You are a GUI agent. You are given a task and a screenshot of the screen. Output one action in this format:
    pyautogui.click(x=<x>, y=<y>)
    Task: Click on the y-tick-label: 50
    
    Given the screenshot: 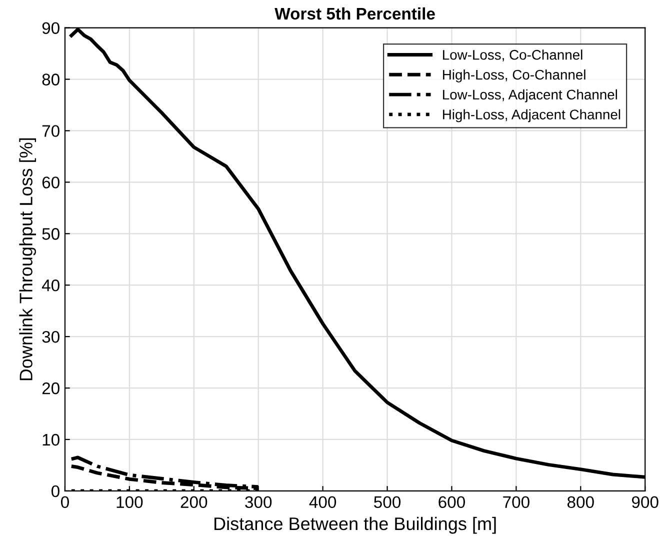 What is the action you would take?
    pyautogui.click(x=51, y=234)
    